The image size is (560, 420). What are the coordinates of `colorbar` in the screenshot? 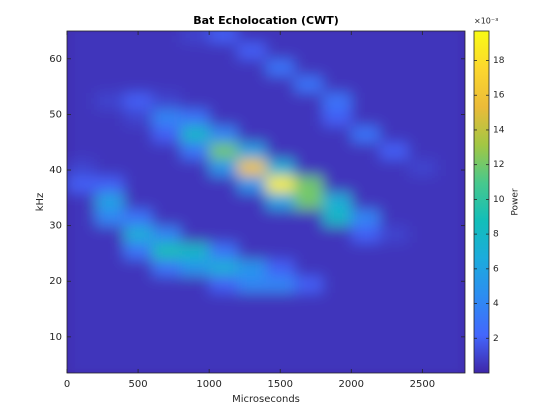 It's located at (481, 202).